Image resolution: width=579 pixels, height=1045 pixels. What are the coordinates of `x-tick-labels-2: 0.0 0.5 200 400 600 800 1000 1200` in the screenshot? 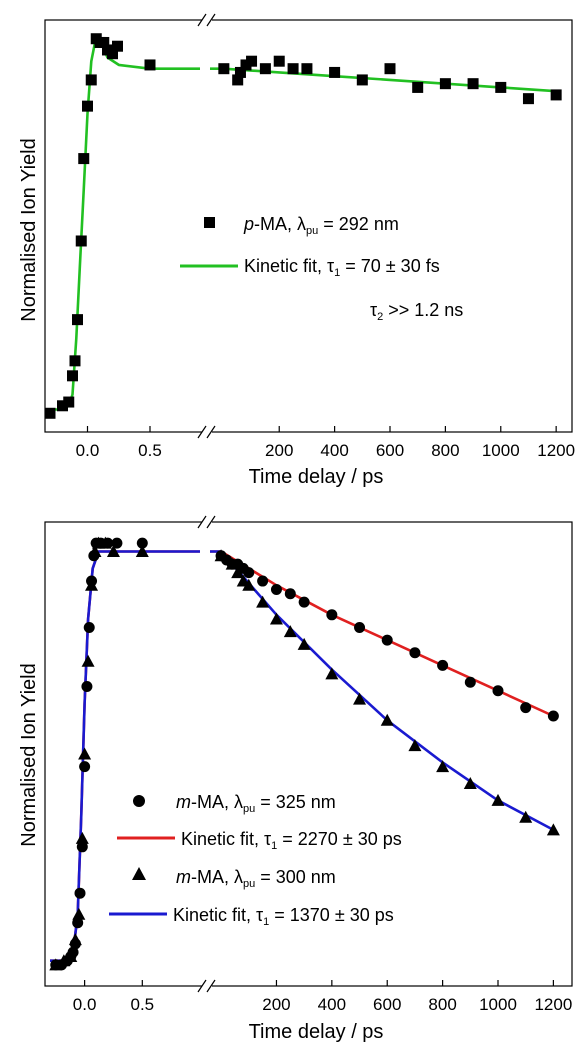 It's located at (323, 1004).